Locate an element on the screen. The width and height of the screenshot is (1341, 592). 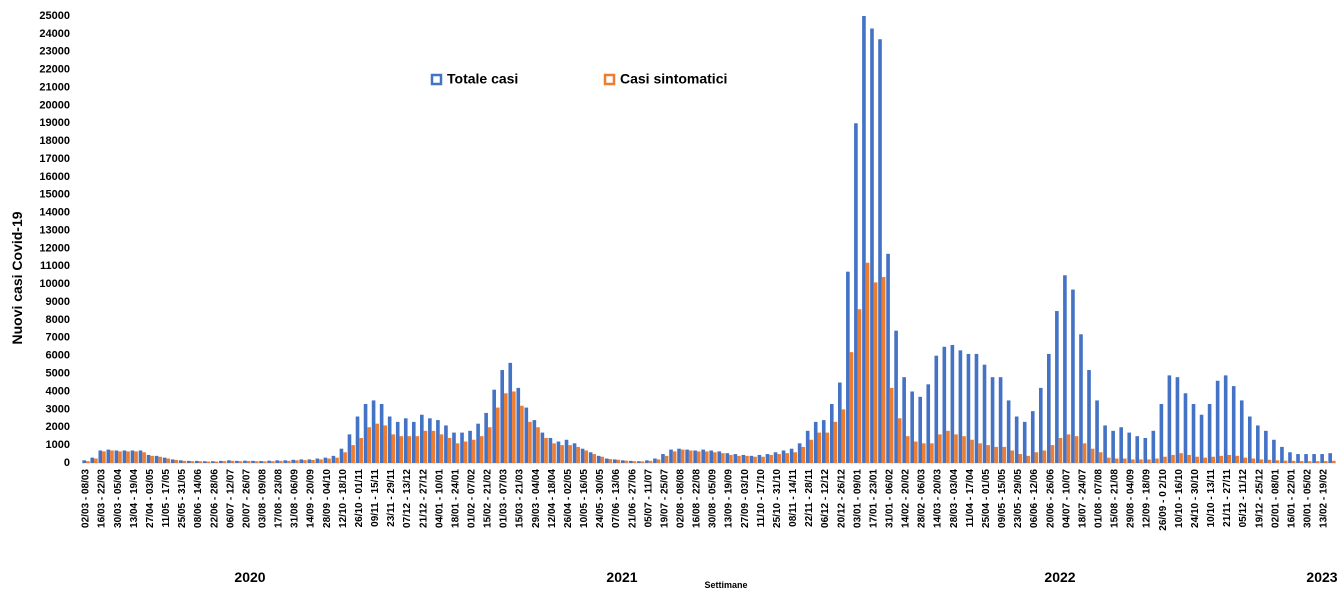
x-tick-label: 12/09 - 18/09 is located at coordinates (1147, 498).